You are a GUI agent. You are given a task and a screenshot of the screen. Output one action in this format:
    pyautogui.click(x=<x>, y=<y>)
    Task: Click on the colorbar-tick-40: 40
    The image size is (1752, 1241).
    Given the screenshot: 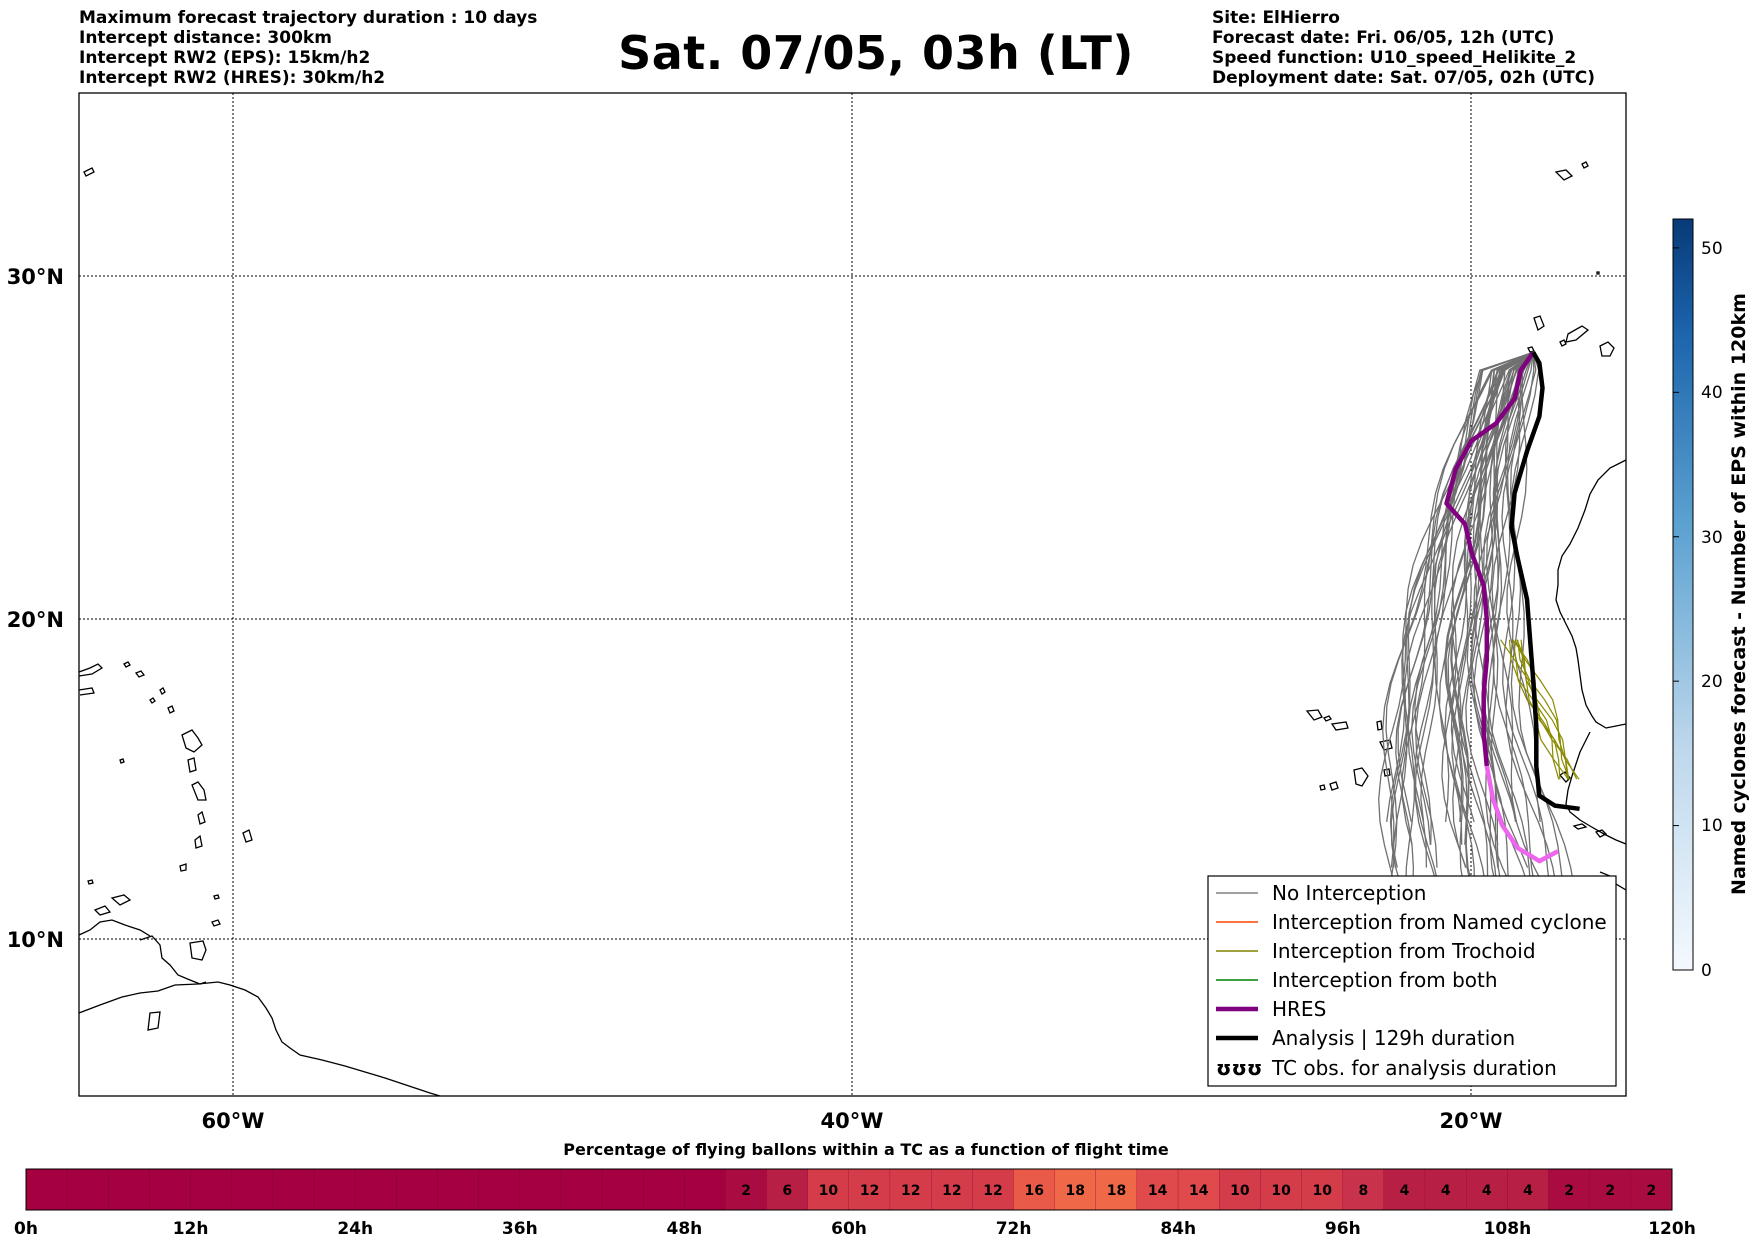 What is the action you would take?
    pyautogui.click(x=1712, y=393)
    